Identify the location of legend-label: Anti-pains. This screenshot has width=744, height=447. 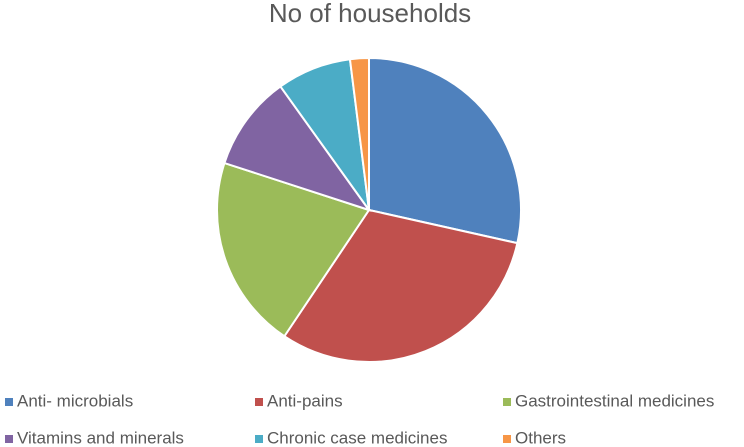
(305, 400).